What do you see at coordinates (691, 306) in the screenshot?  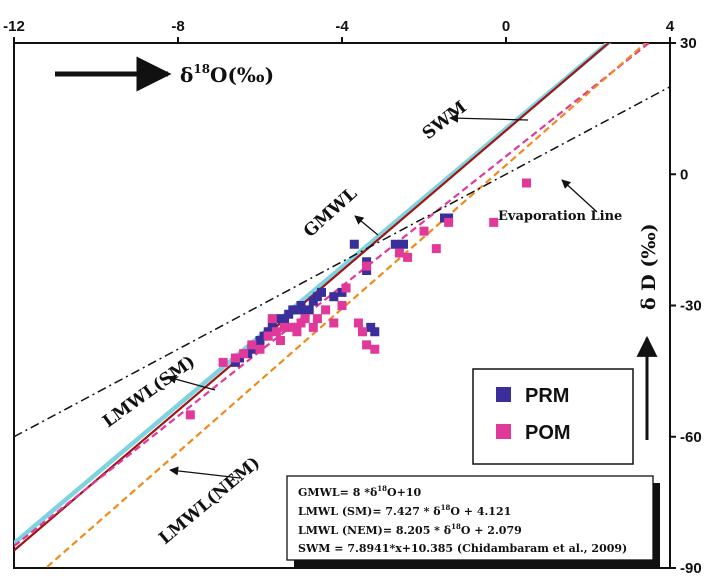 I see `y-tick-label: -30` at bounding box center [691, 306].